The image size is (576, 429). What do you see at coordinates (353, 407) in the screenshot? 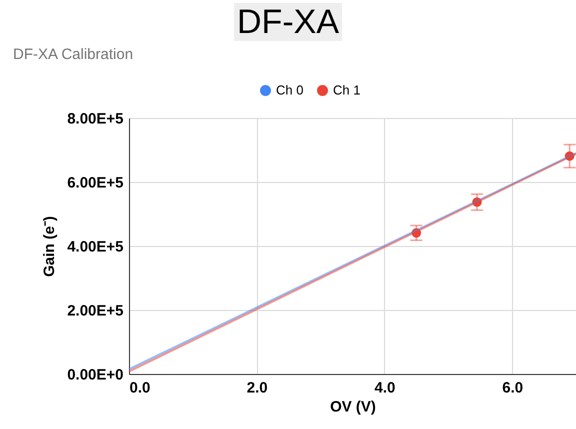
I see `x-axis-title: OV (V)` at bounding box center [353, 407].